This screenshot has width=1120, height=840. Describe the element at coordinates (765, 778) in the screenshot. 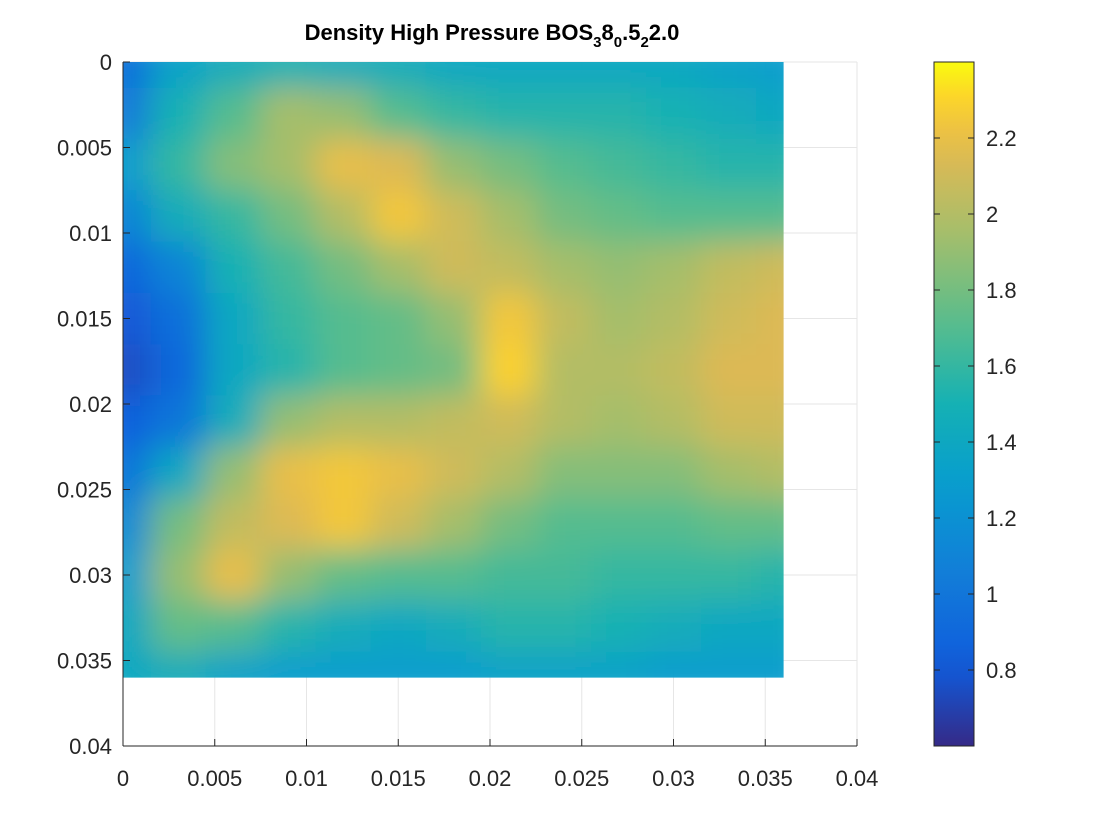

I see `x-tick-label: 0.035` at that location.